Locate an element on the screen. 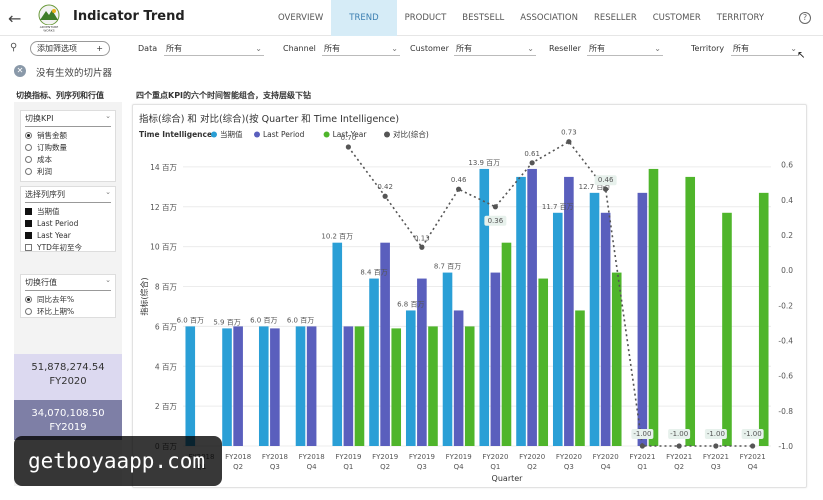 Image resolution: width=823 pixels, height=500 pixels. kpi-card-value: 51,878,274.54 is located at coordinates (68, 367).